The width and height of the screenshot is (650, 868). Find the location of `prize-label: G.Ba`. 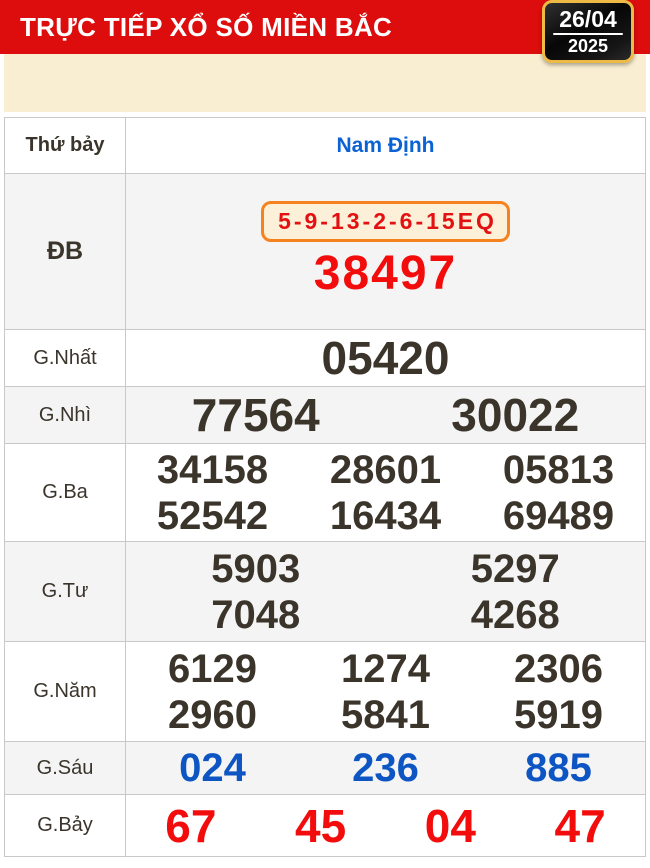

prize-label: G.Ba is located at coordinates (65, 492).